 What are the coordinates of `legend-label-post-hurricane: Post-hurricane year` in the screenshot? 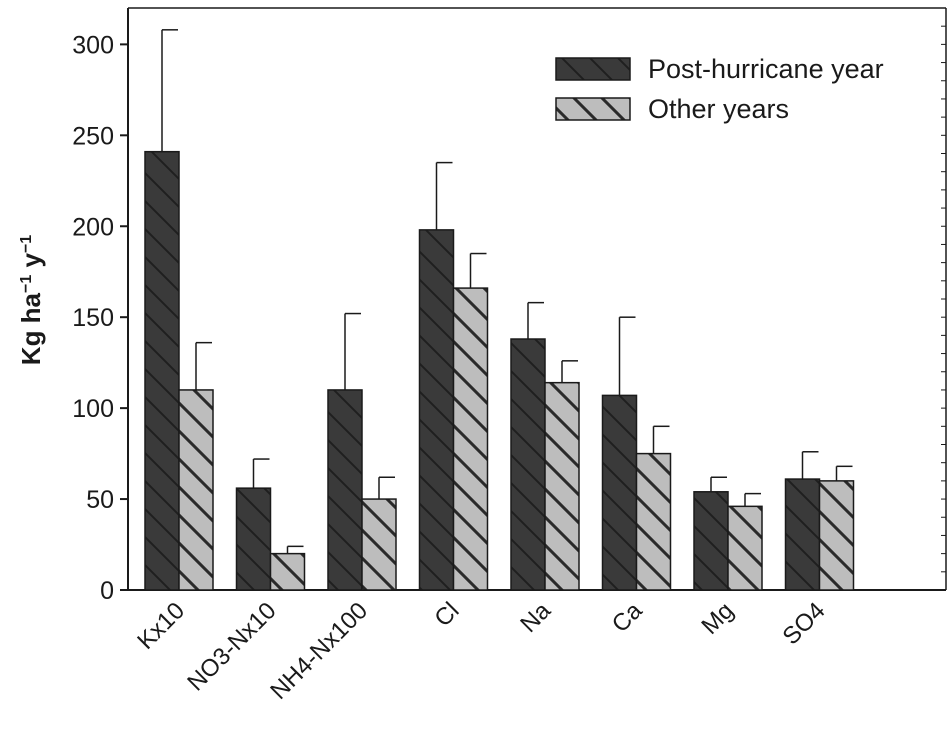 It's located at (766, 69).